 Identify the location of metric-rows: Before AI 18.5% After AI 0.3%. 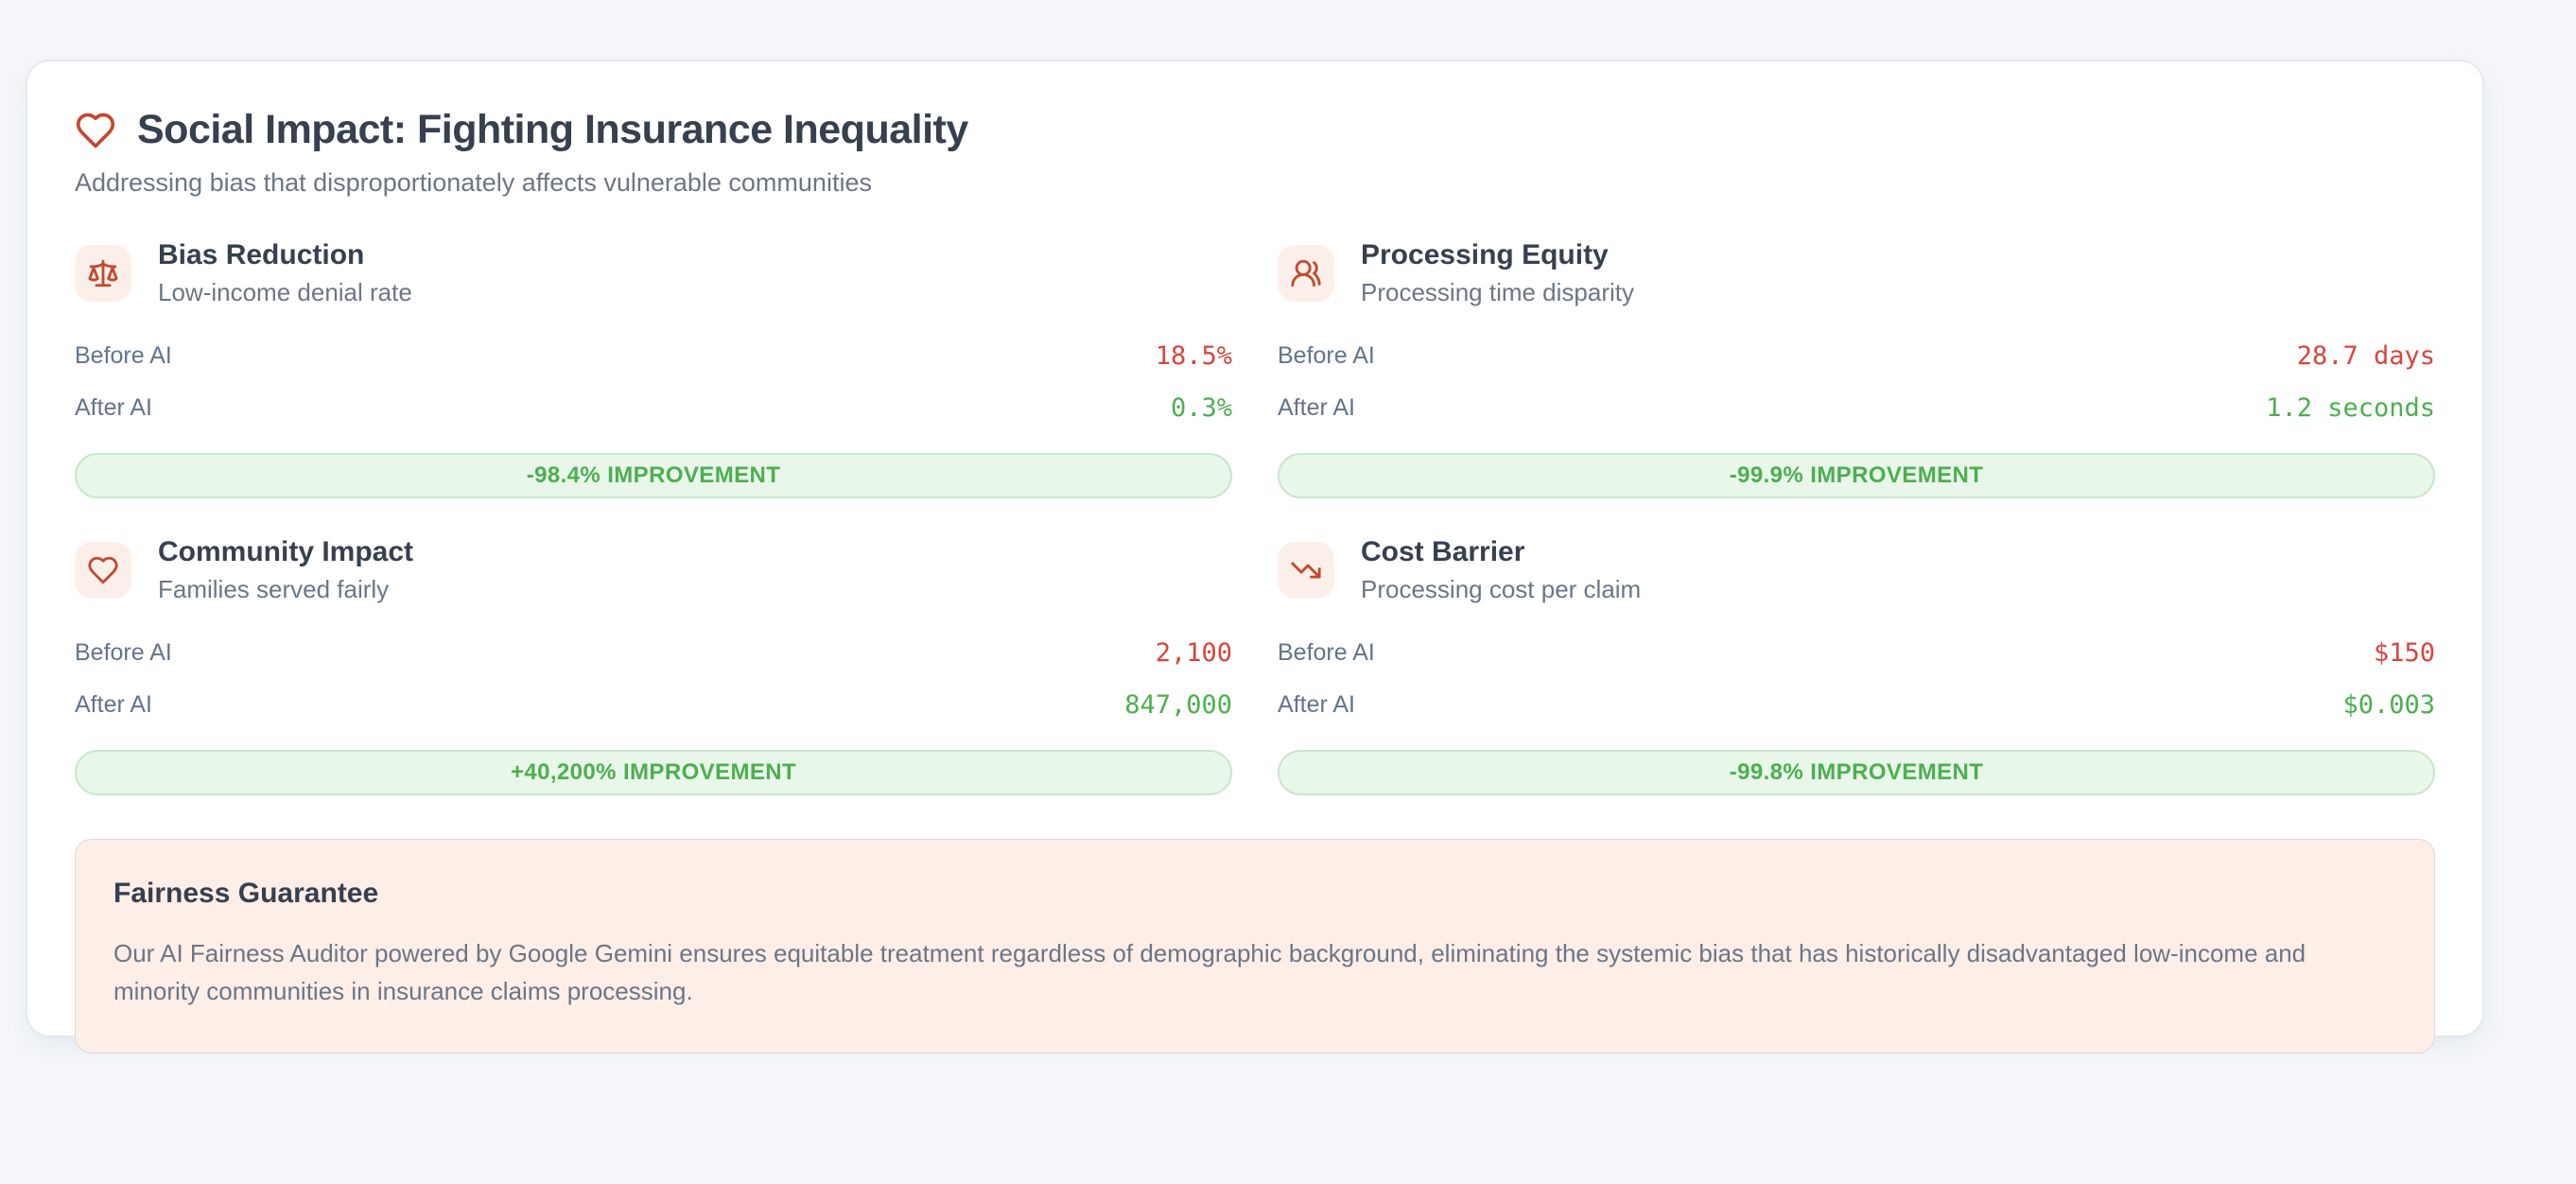
(653, 382).